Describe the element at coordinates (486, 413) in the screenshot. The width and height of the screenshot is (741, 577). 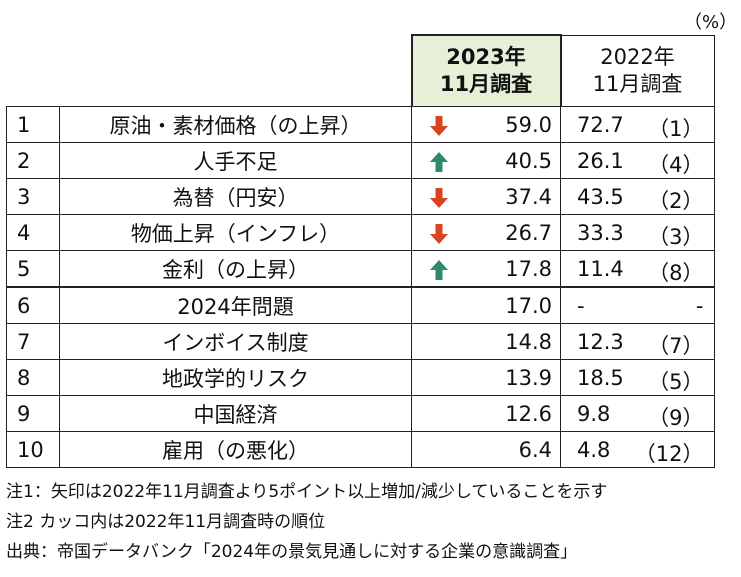
I see `value-2023-cell: 12.6` at that location.